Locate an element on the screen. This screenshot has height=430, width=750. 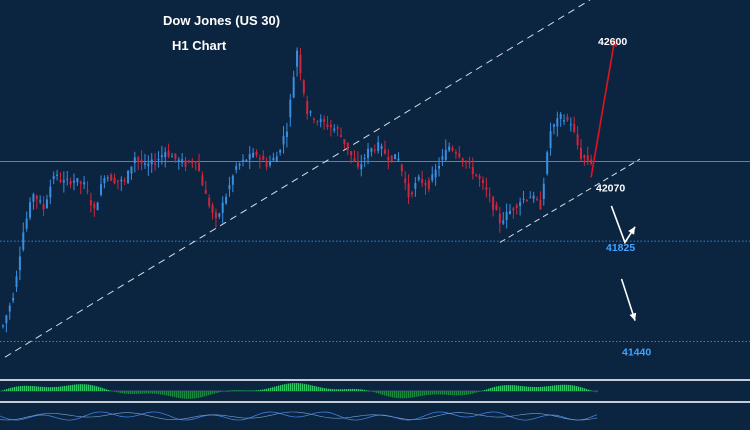
forecast-arrow-up is located at coordinates (603, 108).